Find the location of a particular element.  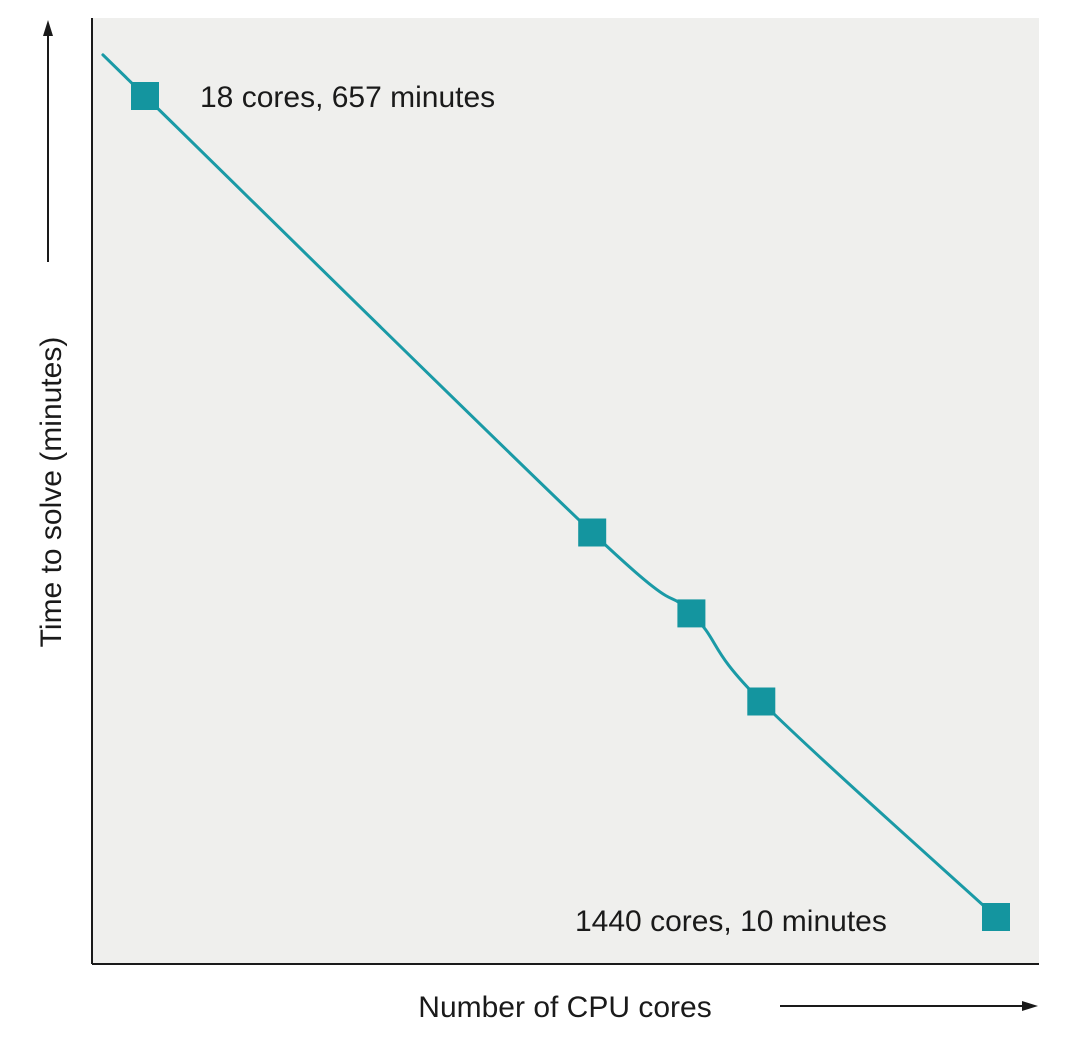

y-axis-label: Time to solve (minutes) is located at coordinates (51, 492).